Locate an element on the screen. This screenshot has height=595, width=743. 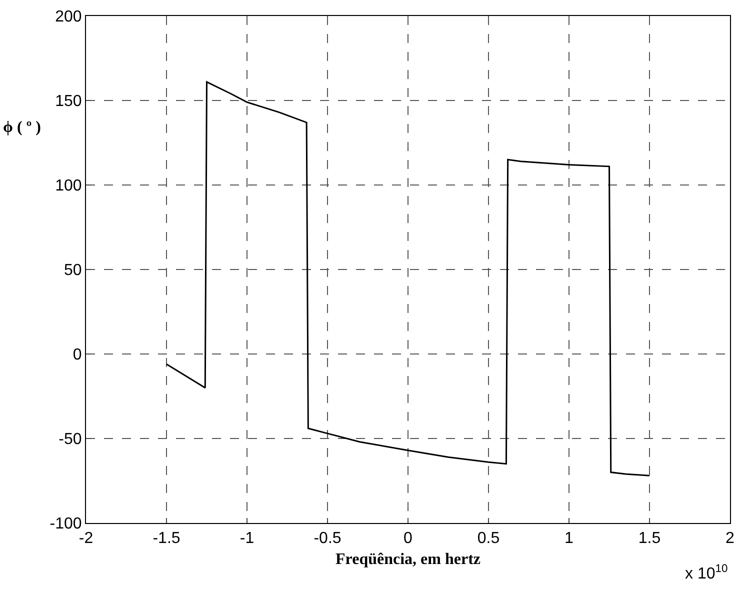
x-tick-label: 0.5 is located at coordinates (488, 539).